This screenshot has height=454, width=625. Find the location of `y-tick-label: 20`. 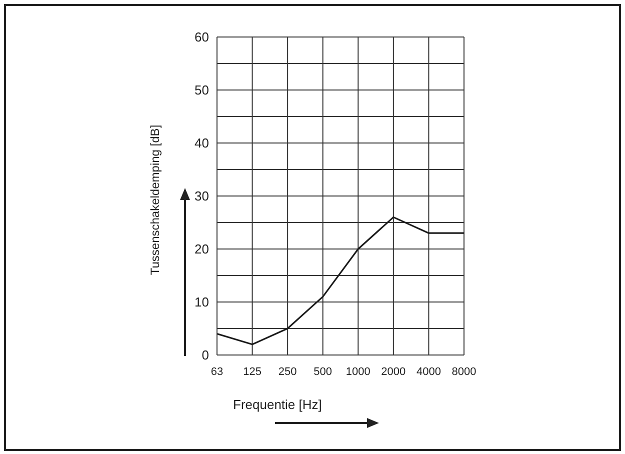

y-tick-label: 20 is located at coordinates (201, 249).